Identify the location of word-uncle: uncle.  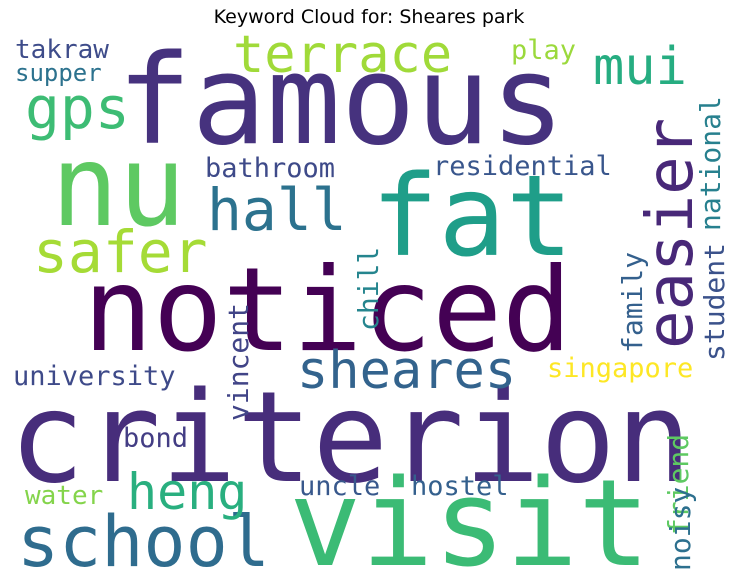
(340, 486).